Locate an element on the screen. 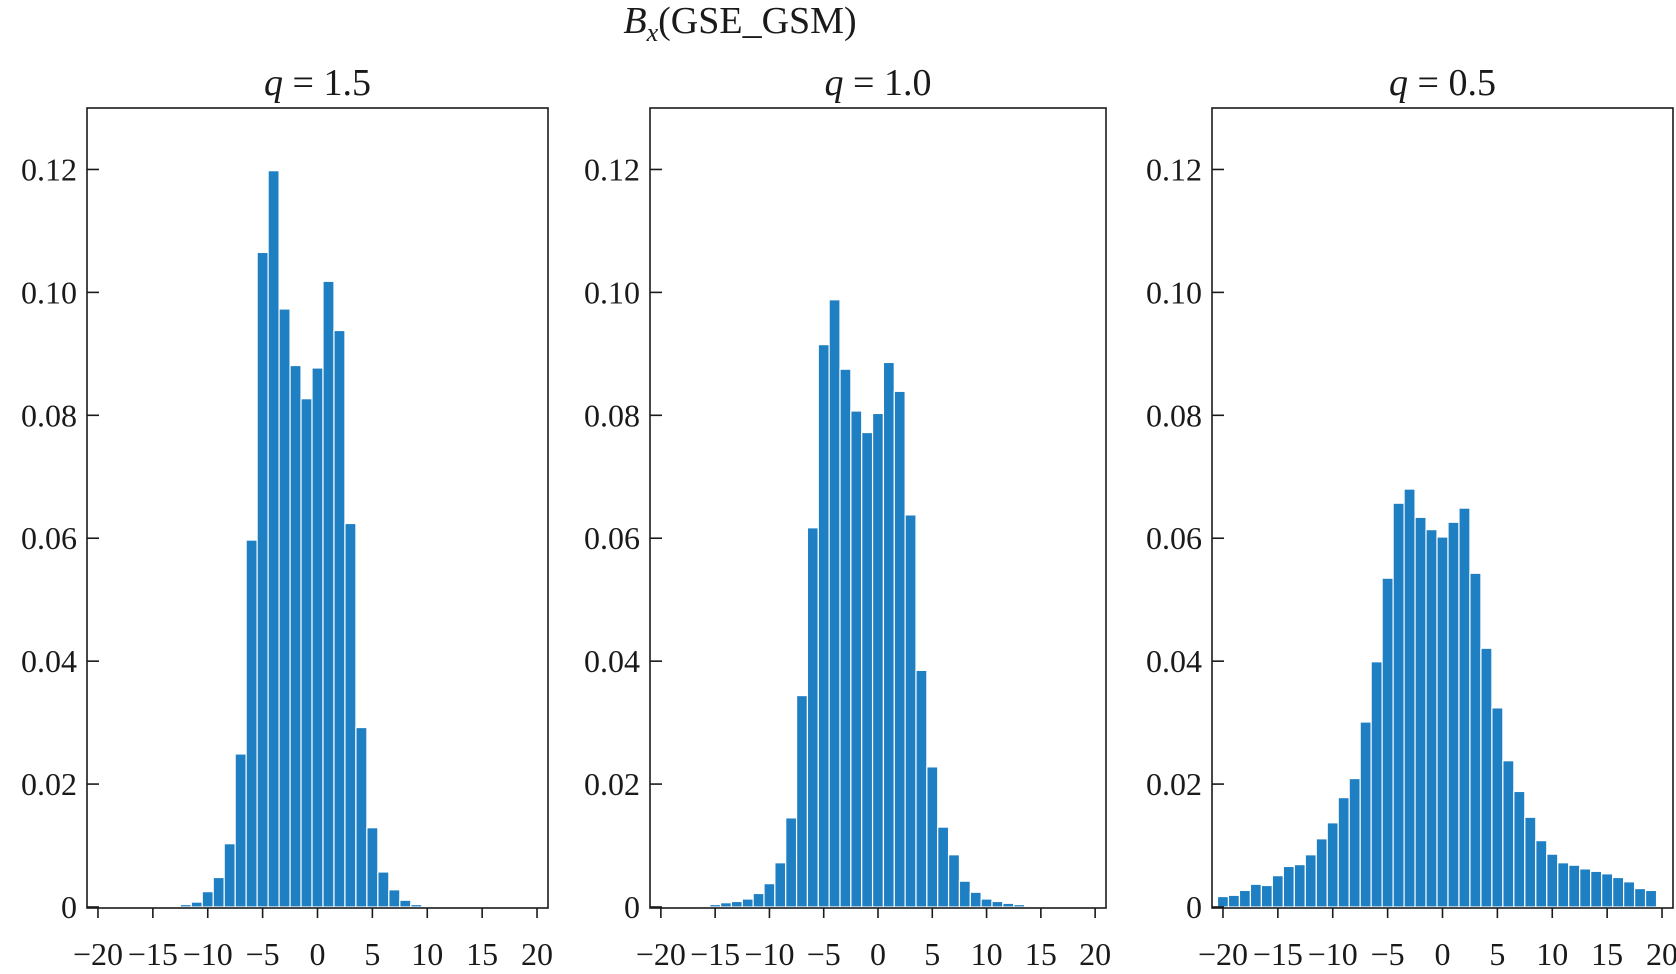  figure-title: Bx(GSE_GSM) is located at coordinates (739, 23).